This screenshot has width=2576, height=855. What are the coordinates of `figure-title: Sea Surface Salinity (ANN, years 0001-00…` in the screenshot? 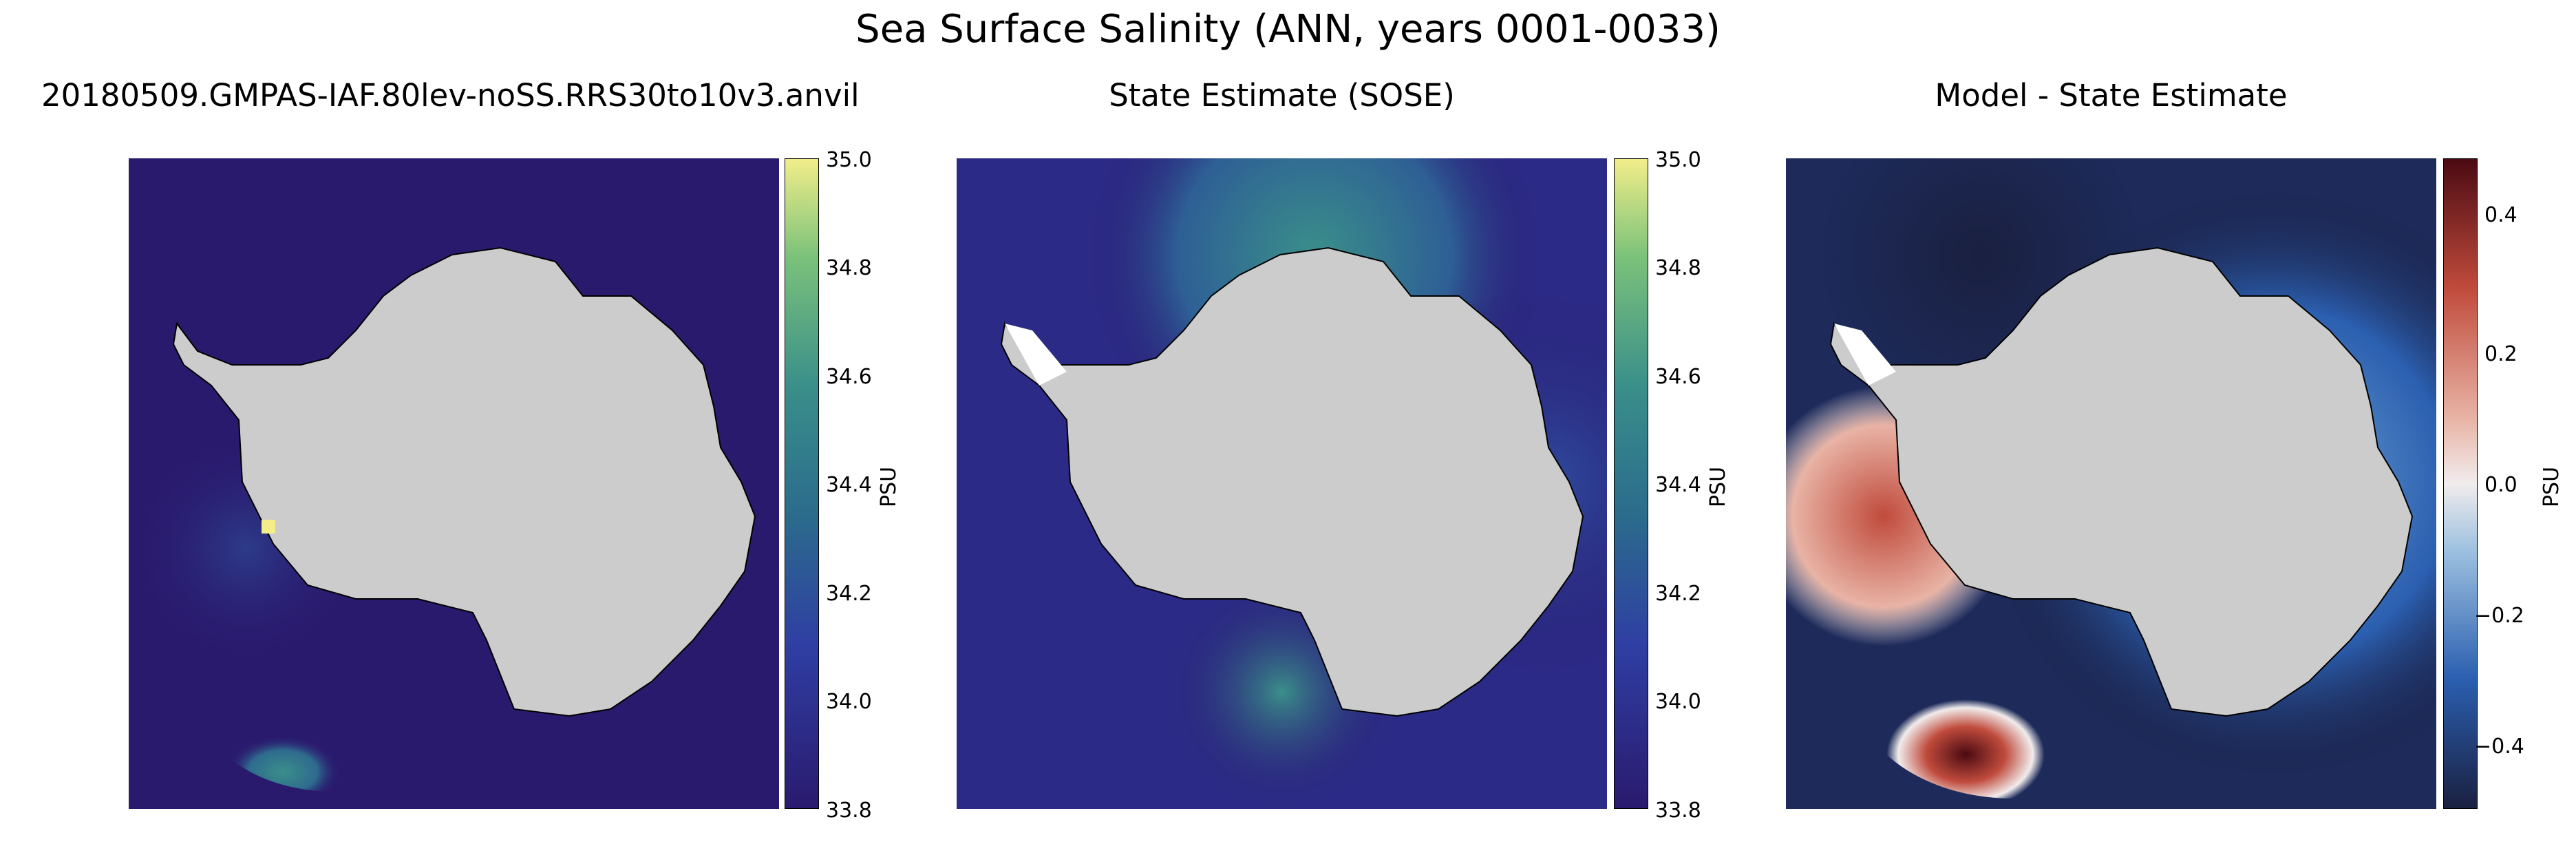 It's located at (1288, 29).